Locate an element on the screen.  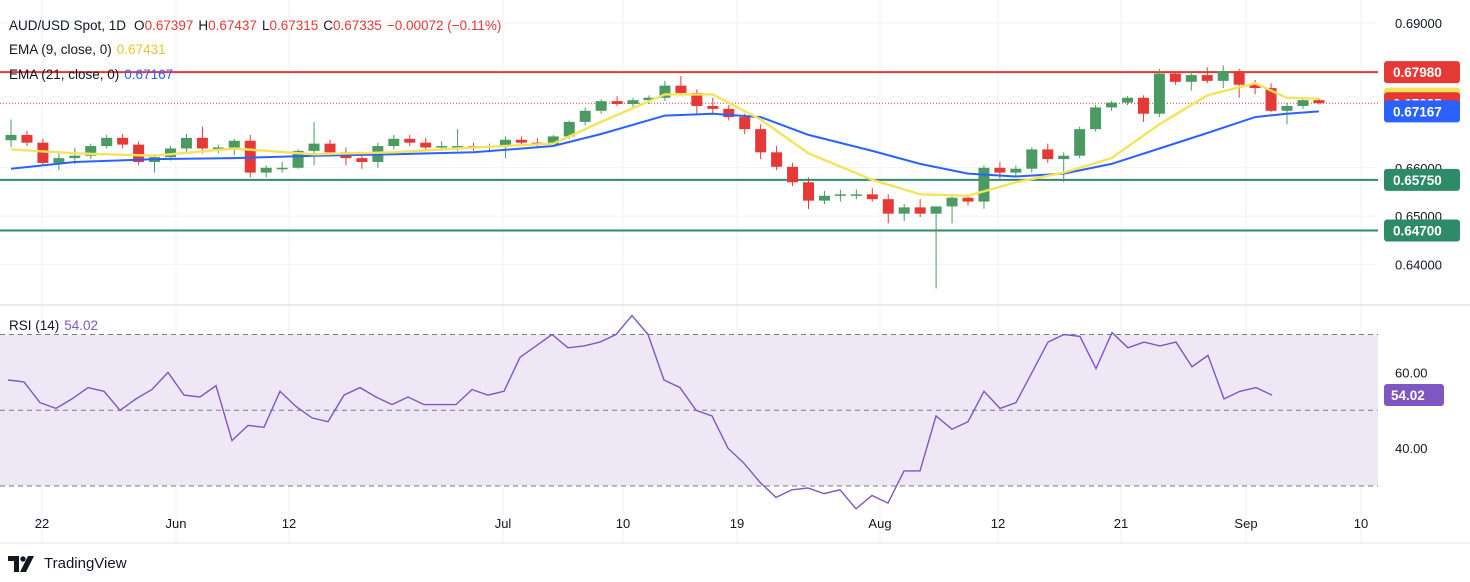
time-tick-label: Aug is located at coordinates (879, 523).